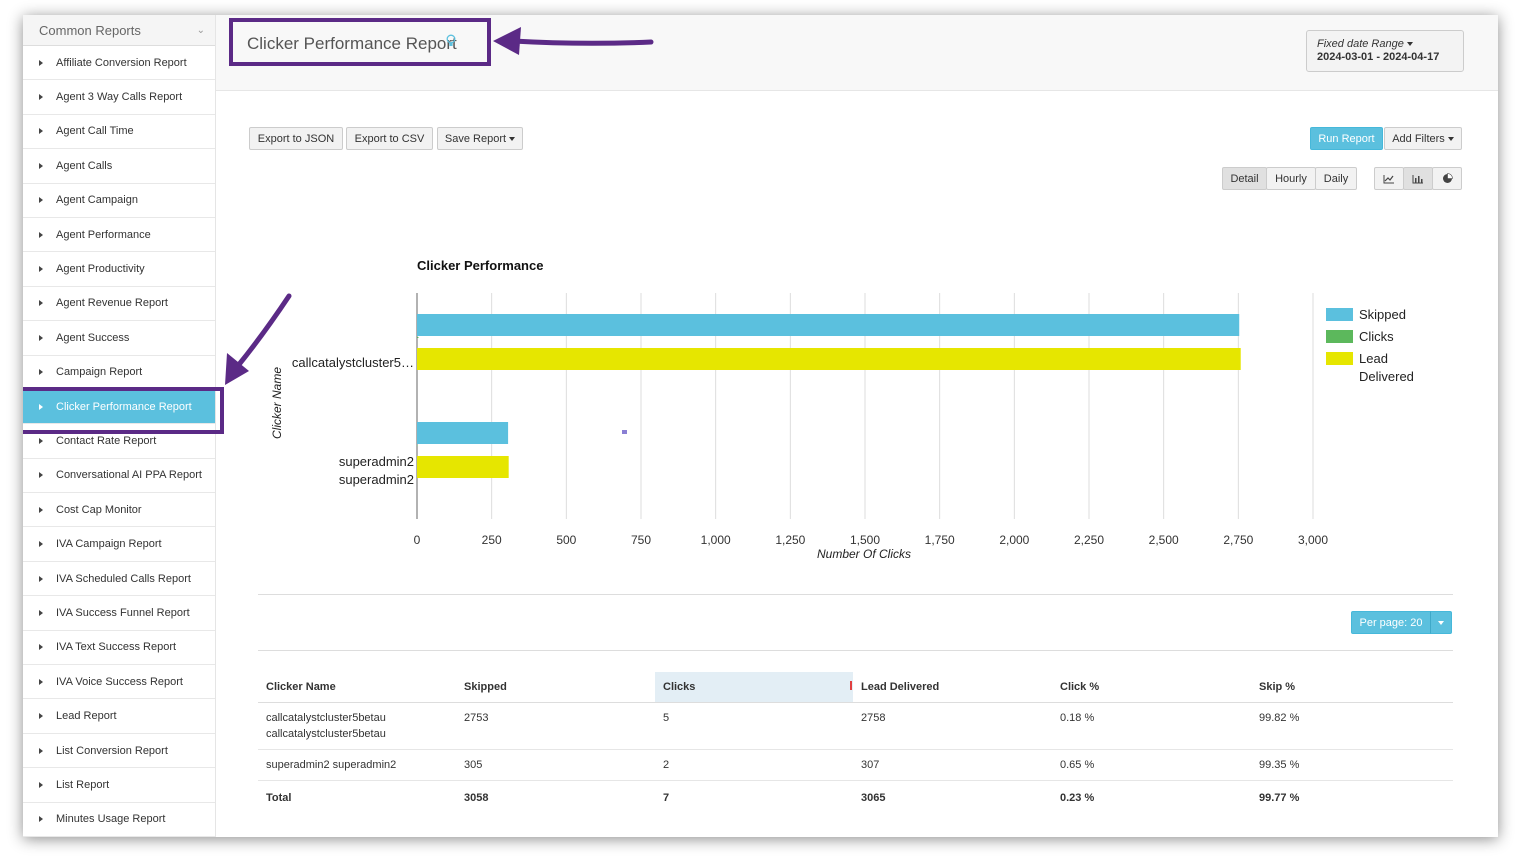 The width and height of the screenshot is (1523, 862). What do you see at coordinates (119, 63) in the screenshot?
I see `sidebar-item-affiliate-conversion-report: Affiliate Conversion Report` at bounding box center [119, 63].